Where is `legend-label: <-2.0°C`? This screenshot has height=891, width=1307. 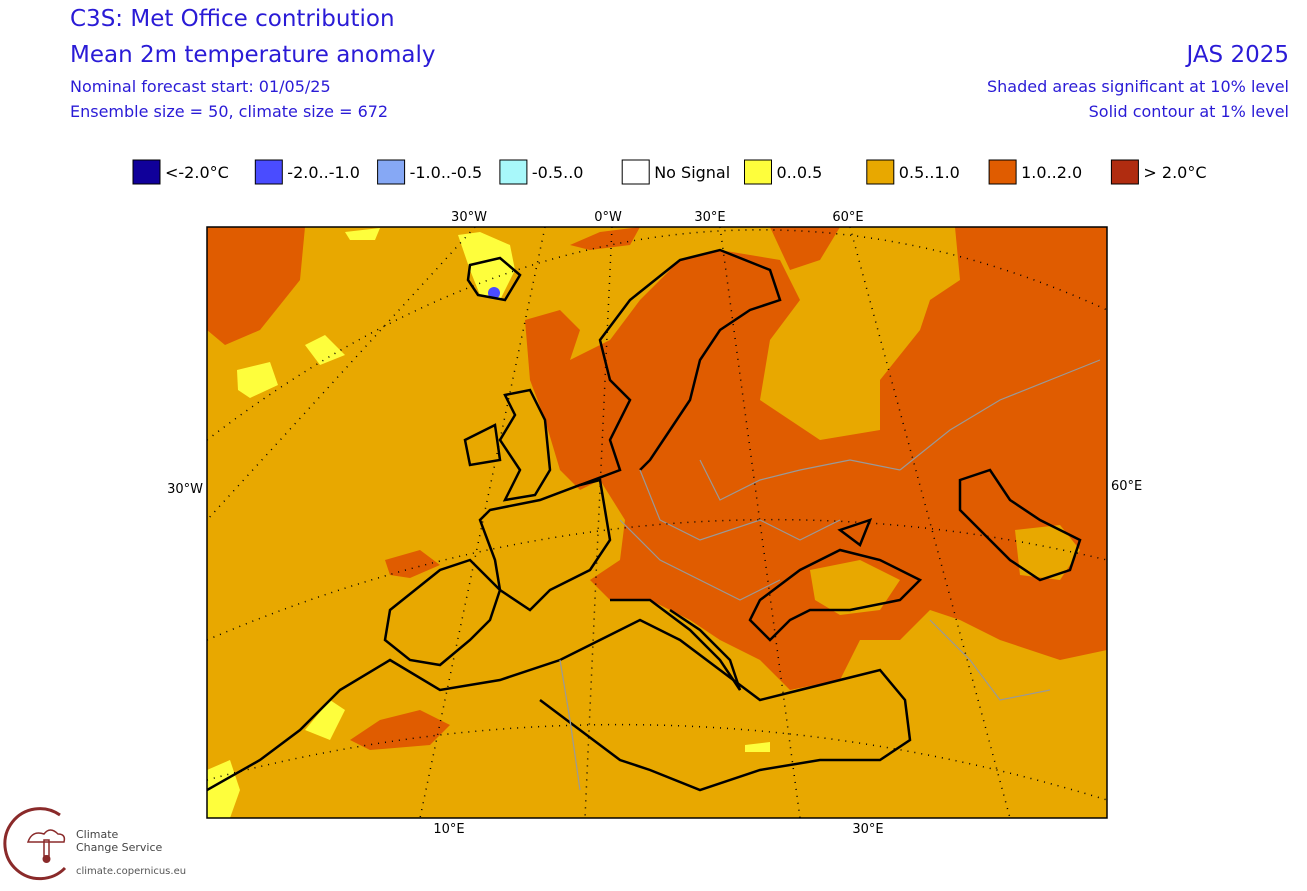
legend-label: <-2.0°C is located at coordinates (197, 172).